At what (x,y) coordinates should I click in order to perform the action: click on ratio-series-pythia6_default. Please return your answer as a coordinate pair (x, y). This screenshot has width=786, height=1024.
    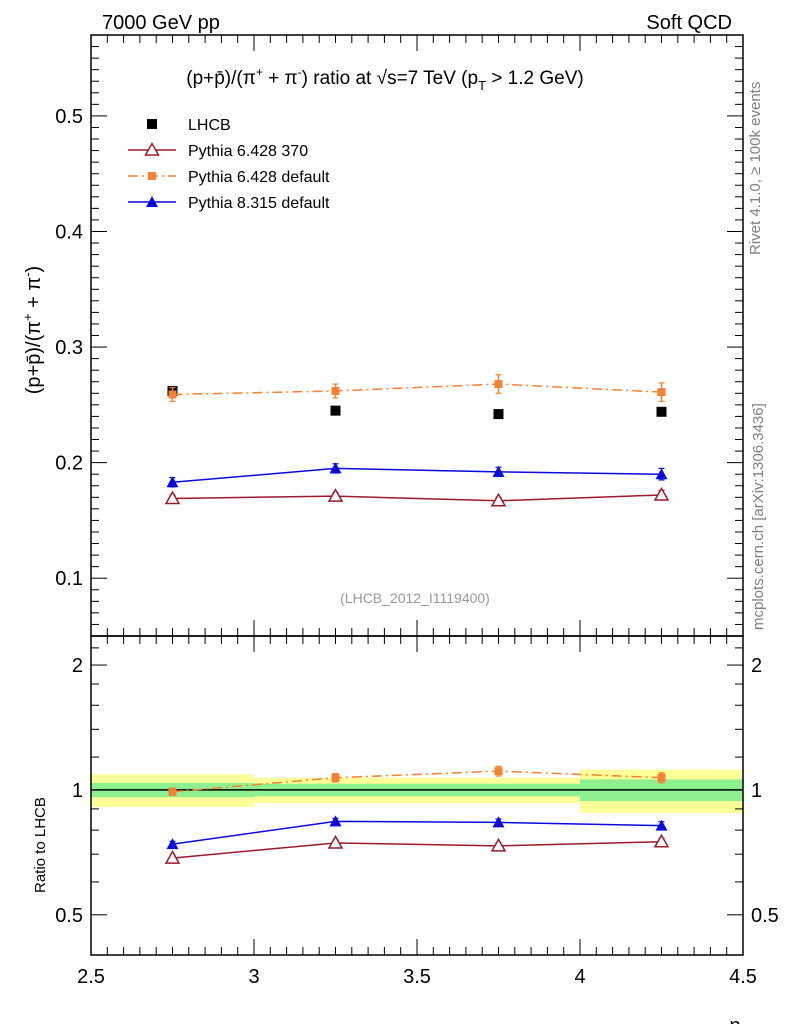
    Looking at the image, I should click on (417, 781).